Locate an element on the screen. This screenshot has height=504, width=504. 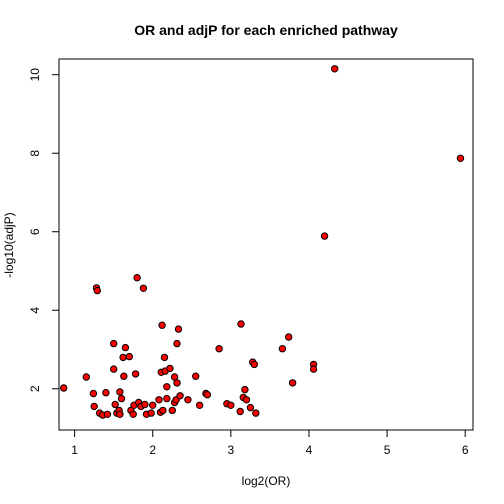
x-tick-label: 4 is located at coordinates (309, 450).